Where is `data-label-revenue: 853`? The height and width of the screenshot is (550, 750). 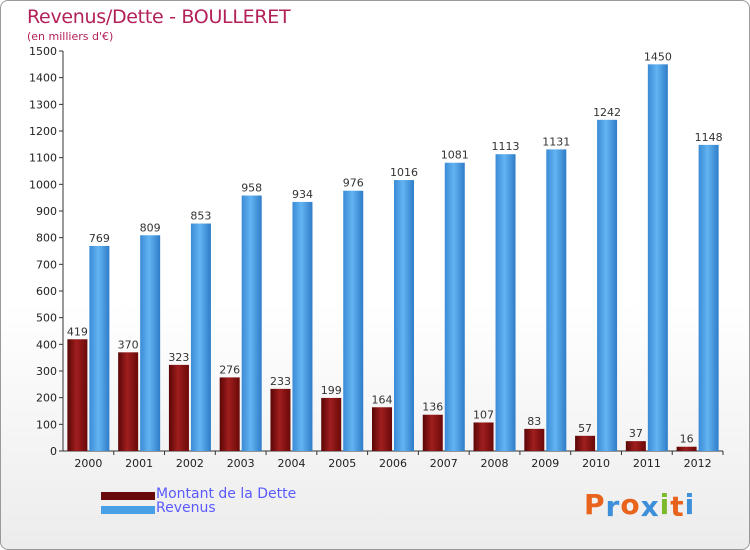 data-label-revenue: 853 is located at coordinates (200, 216).